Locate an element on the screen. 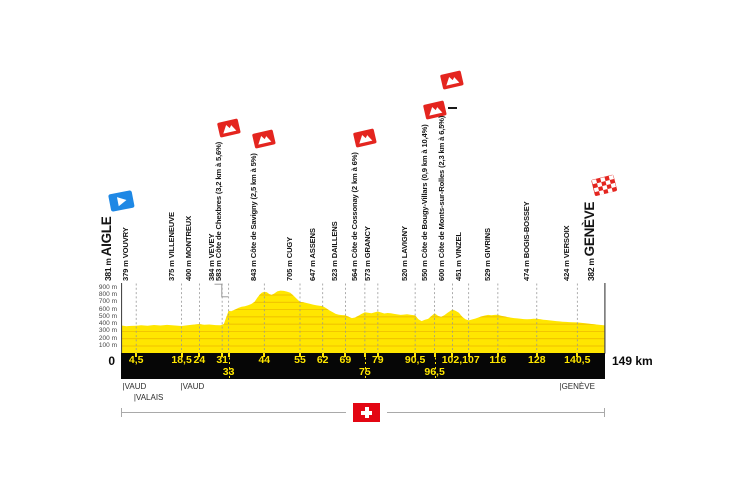 This screenshot has height=493, width=750. elevation-profile-chart is located at coordinates (363, 318).